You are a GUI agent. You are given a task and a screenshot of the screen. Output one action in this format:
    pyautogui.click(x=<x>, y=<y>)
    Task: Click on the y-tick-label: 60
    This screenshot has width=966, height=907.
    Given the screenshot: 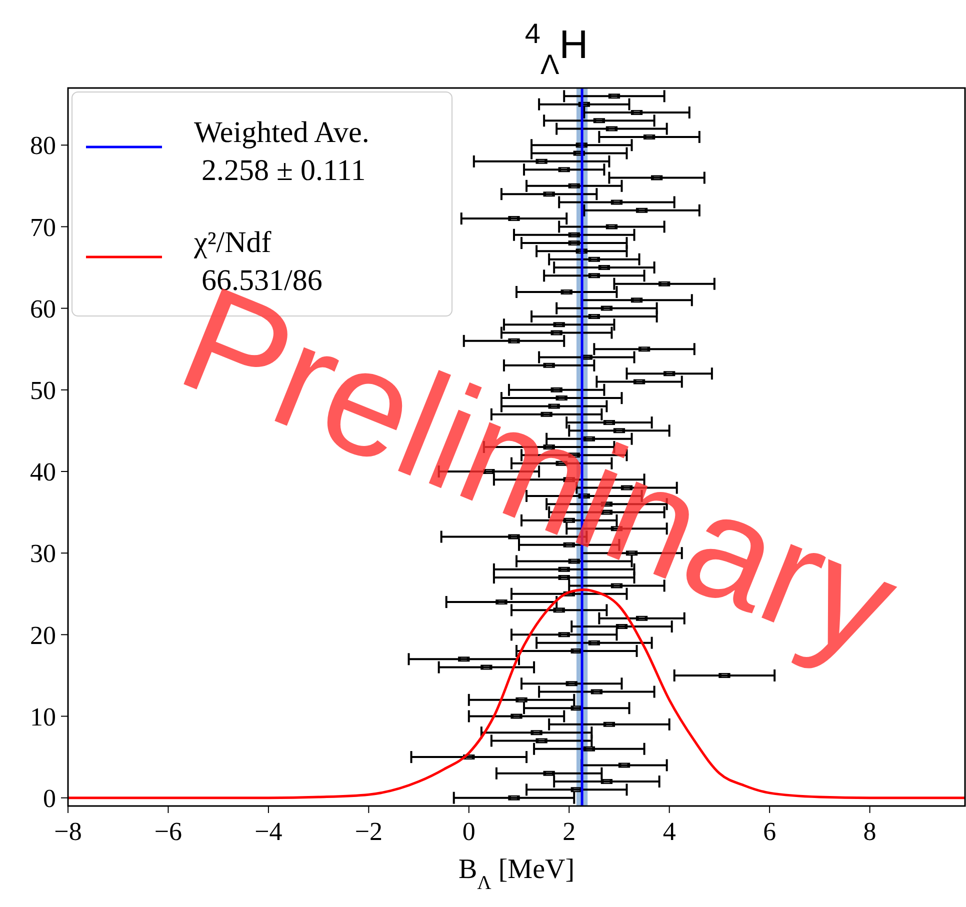 What is the action you would take?
    pyautogui.click(x=43, y=309)
    